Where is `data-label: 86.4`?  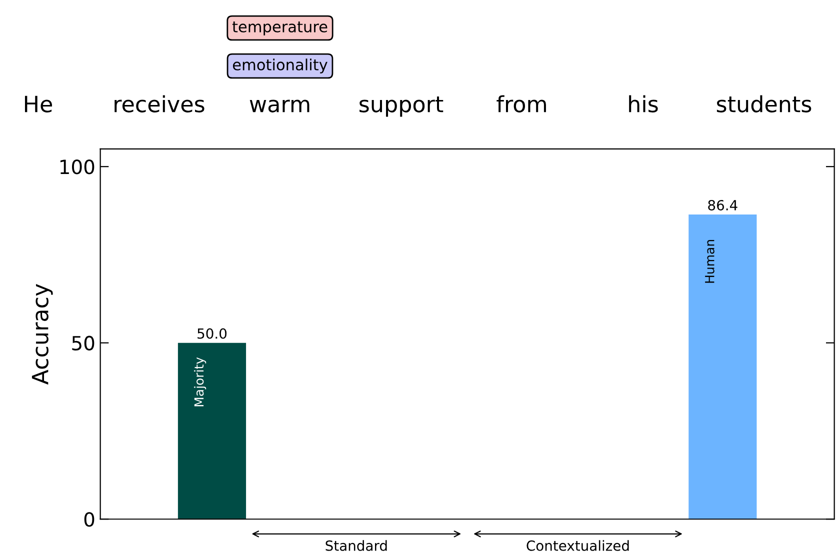
data-label: 86.4 is located at coordinates (723, 205).